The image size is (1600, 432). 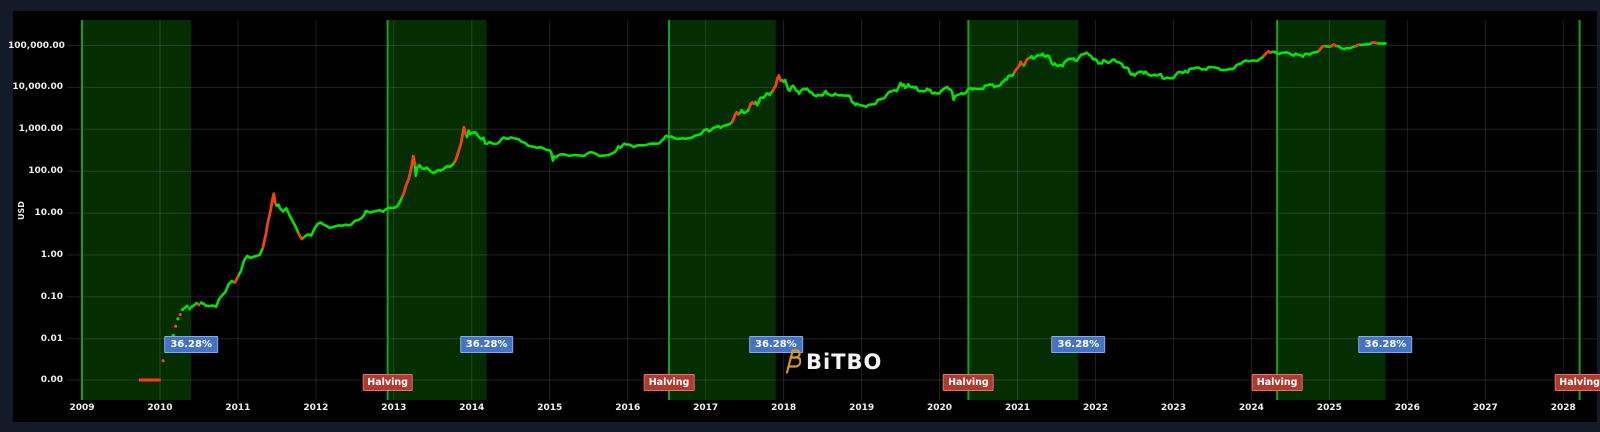 What do you see at coordinates (784, 408) in the screenshot?
I see `x-tick-label: 2018` at bounding box center [784, 408].